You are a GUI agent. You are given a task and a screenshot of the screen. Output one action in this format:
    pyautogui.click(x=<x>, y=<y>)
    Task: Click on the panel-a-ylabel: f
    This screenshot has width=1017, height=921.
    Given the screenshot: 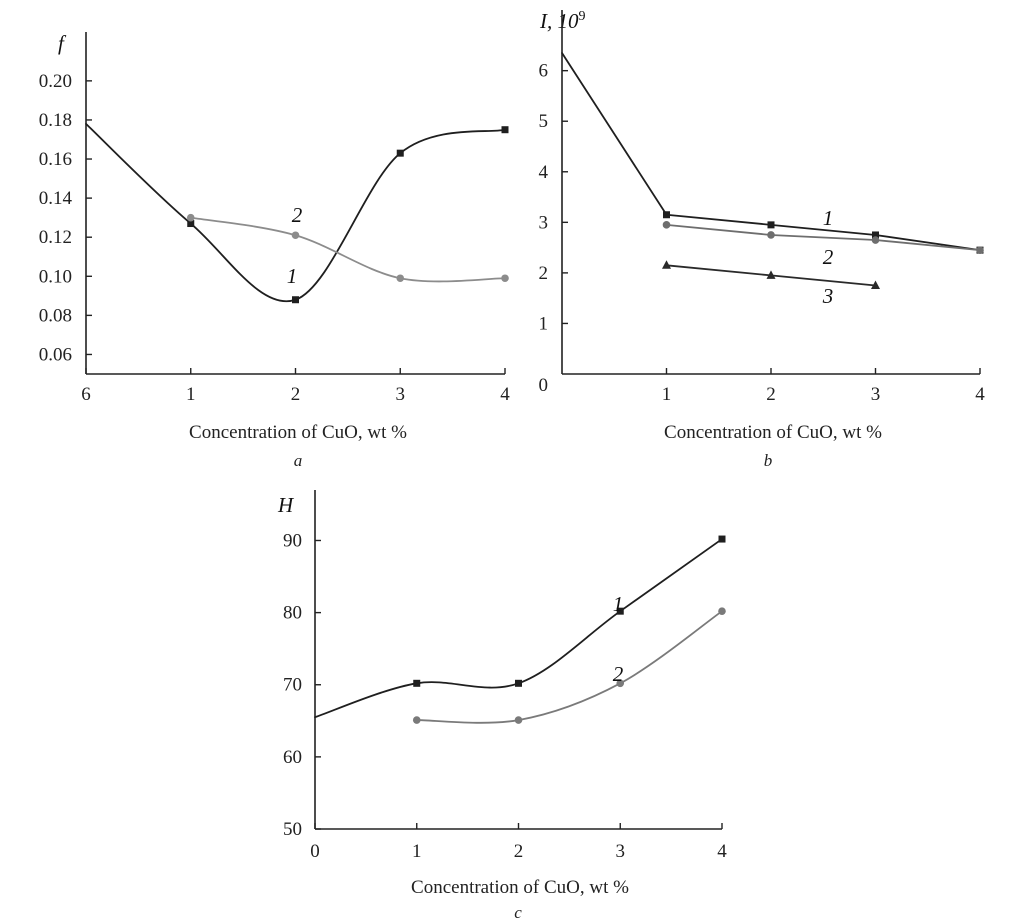 What is the action you would take?
    pyautogui.click(x=62, y=43)
    